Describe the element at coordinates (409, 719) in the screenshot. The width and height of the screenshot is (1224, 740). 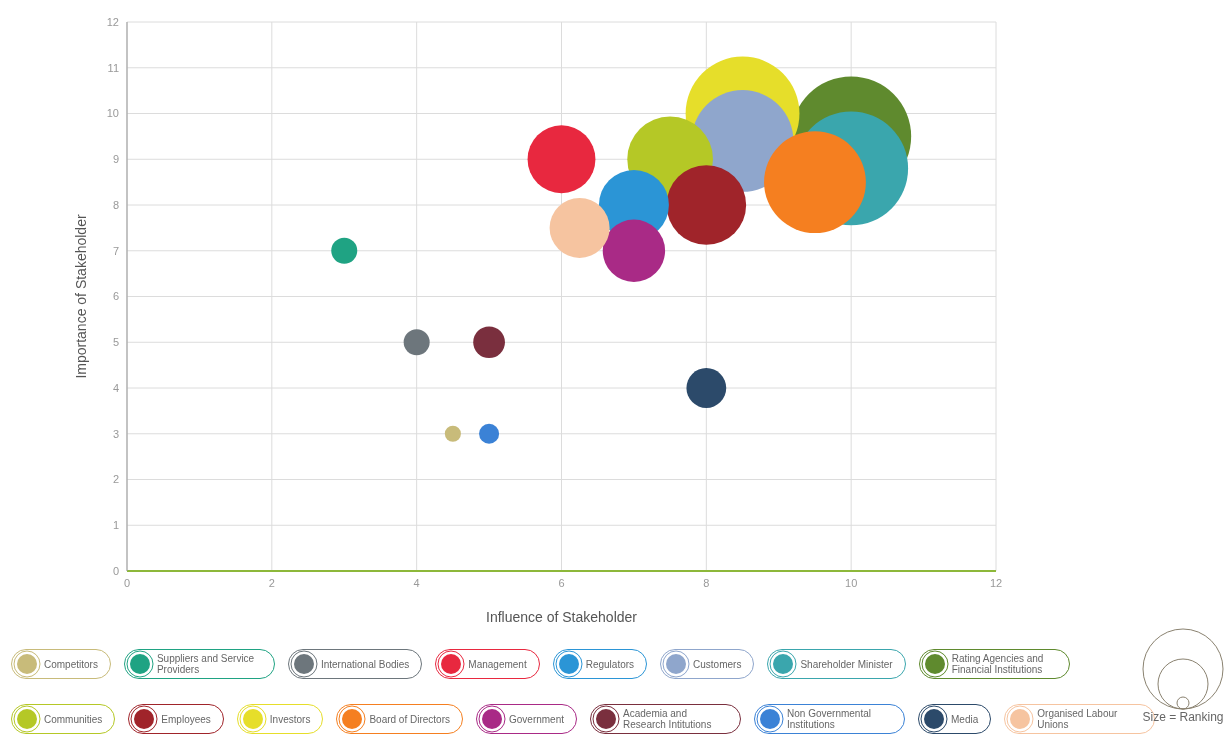
I see `legend-label: Board of Directors` at that location.